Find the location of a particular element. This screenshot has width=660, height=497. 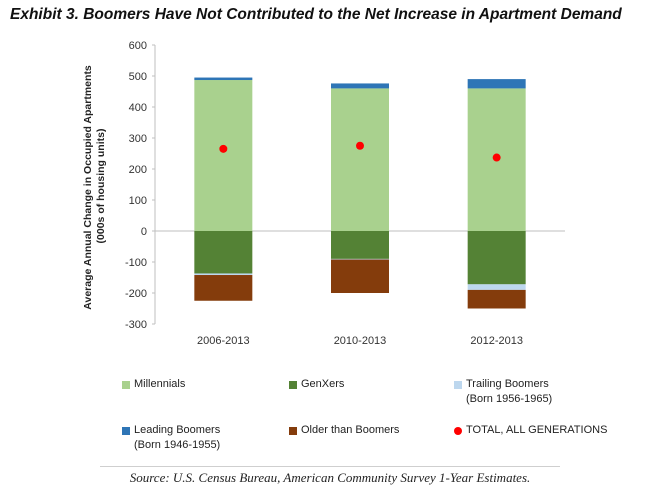

y-tick-label: -300 is located at coordinates (136, 325).